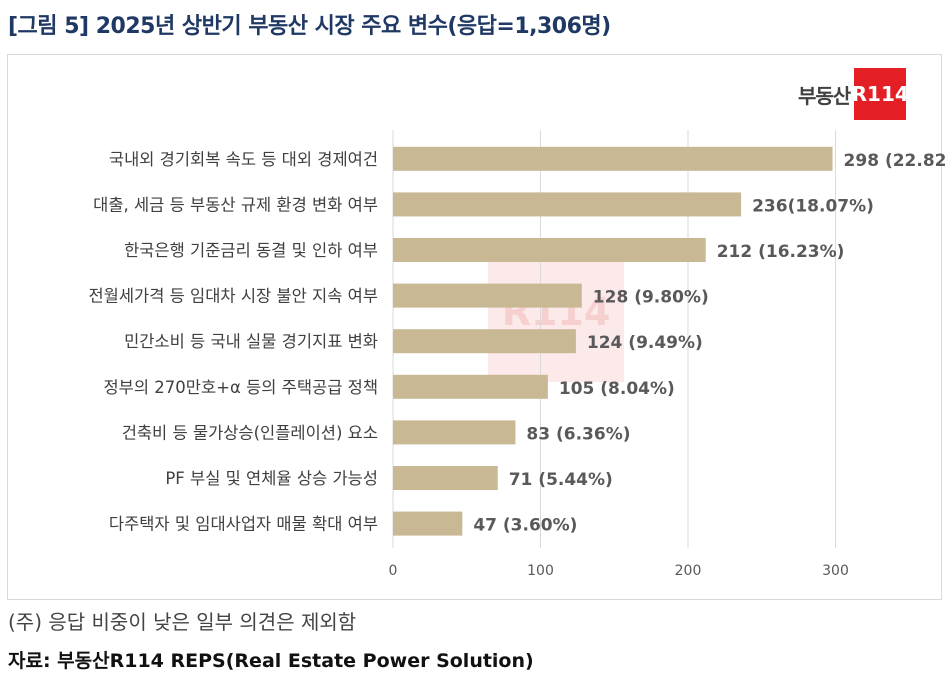 Image resolution: width=947 pixels, height=675 pixels. I want to click on category-label: 국내외 경기회복 속도 등 대외 경제여건, so click(243, 159).